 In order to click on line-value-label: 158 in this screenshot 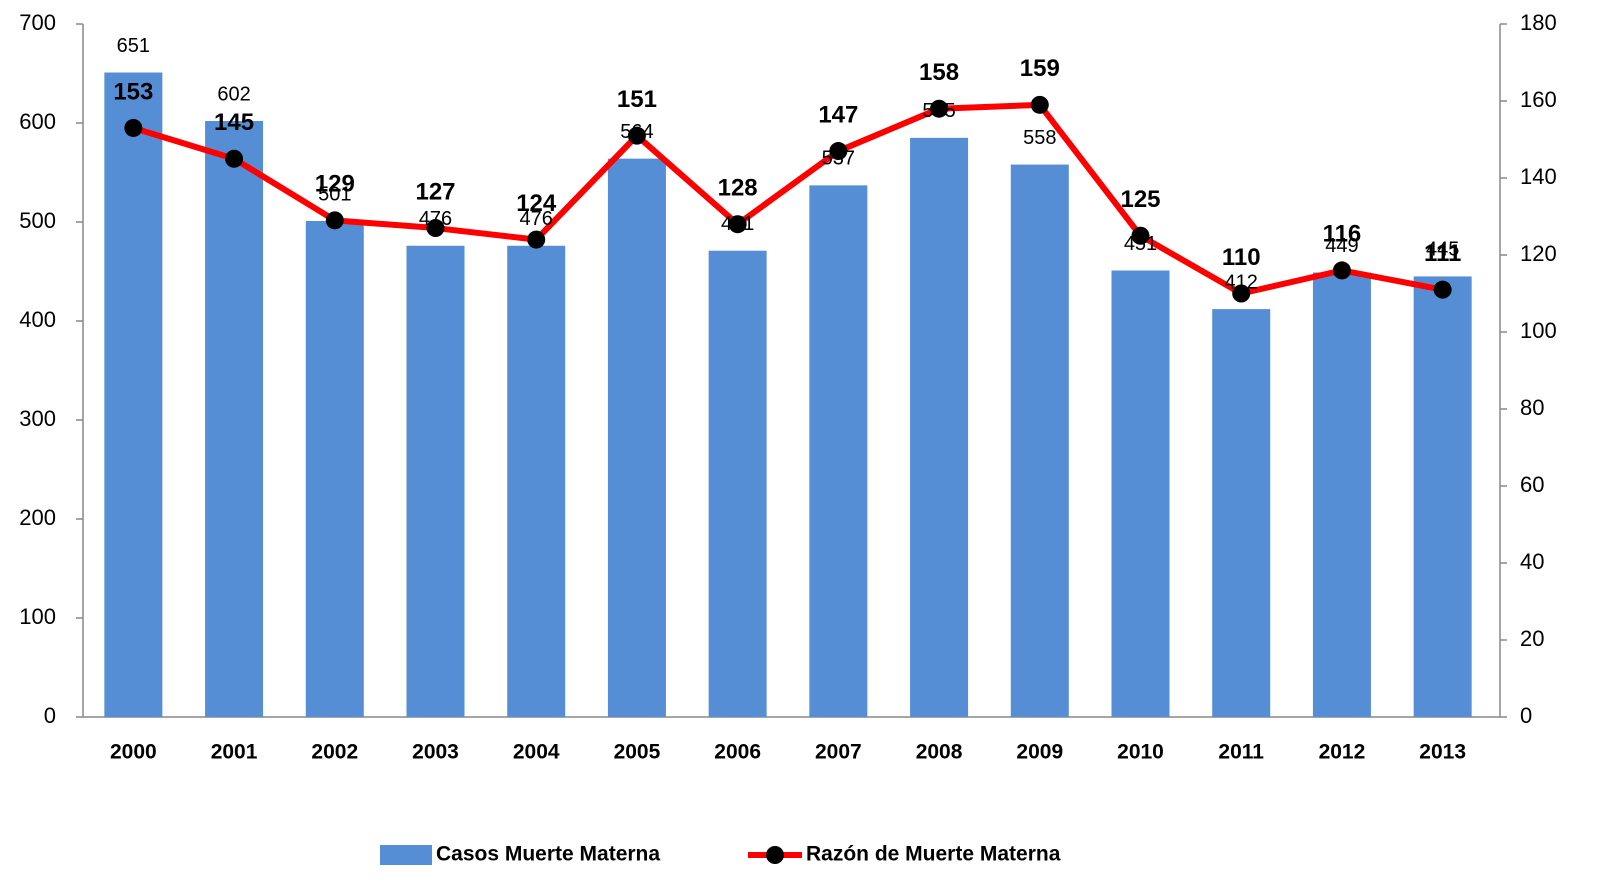, I will do `click(939, 72)`.